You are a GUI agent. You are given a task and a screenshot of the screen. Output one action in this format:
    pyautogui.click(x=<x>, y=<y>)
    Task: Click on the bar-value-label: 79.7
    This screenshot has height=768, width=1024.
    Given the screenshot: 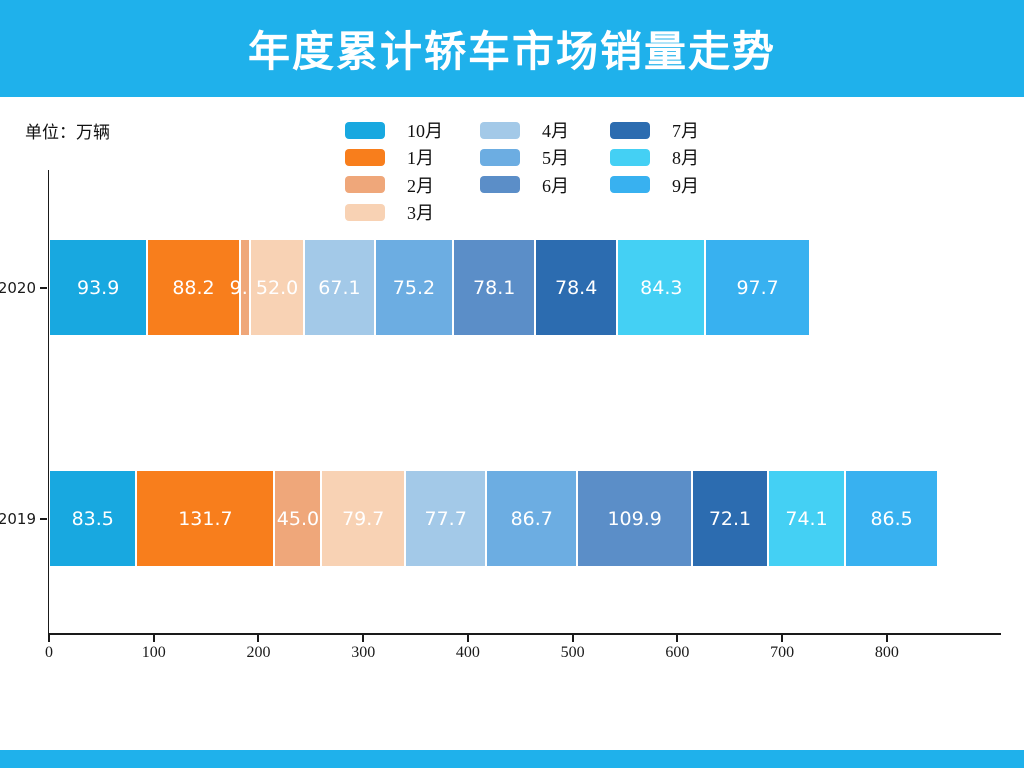 What is the action you would take?
    pyautogui.click(x=363, y=518)
    